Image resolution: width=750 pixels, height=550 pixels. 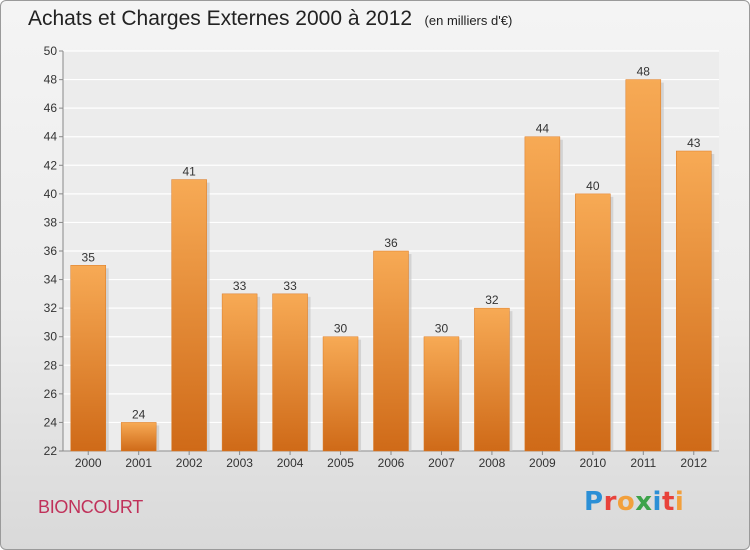 What do you see at coordinates (340, 463) in the screenshot?
I see `x-tick-label: 2005` at bounding box center [340, 463].